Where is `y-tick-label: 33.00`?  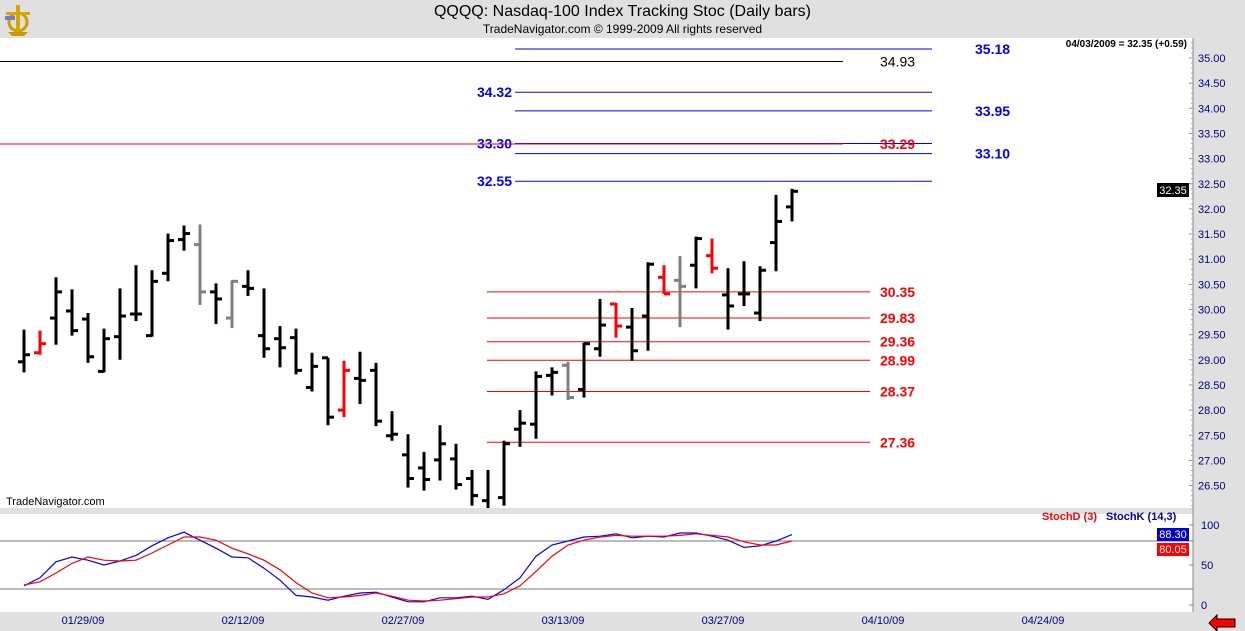
y-tick-label: 33.00 is located at coordinates (1212, 160).